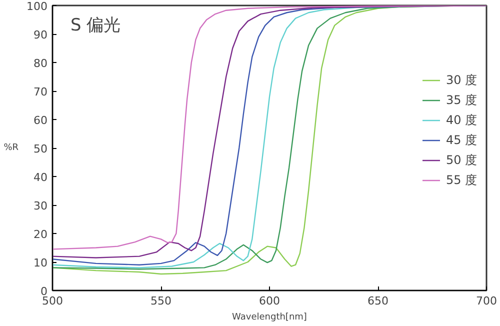 This screenshot has width=500, height=326. I want to click on y-tick-label: 80, so click(41, 63).